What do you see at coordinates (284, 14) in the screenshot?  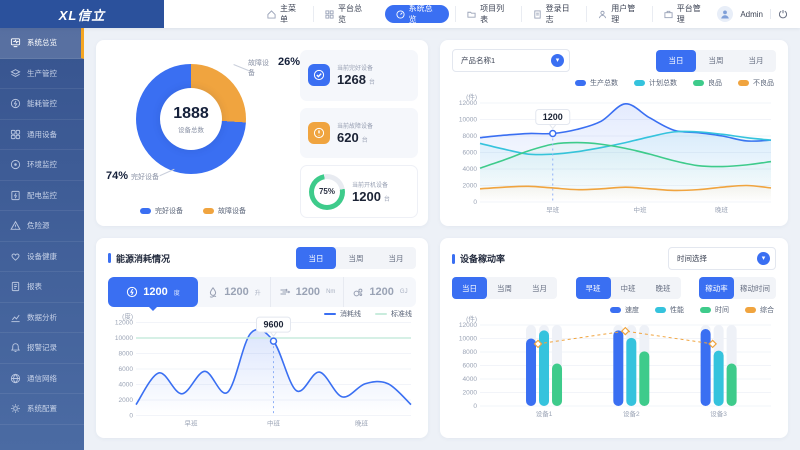 I see `nav-item-main-menu: 主菜单` at bounding box center [284, 14].